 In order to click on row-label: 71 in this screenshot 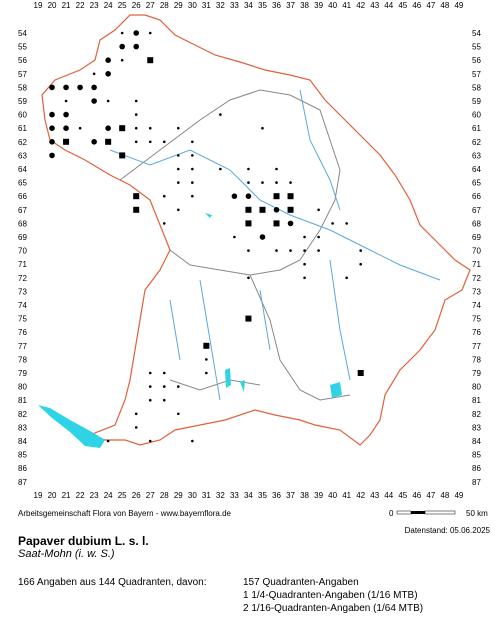, I will do `click(476, 264)`.